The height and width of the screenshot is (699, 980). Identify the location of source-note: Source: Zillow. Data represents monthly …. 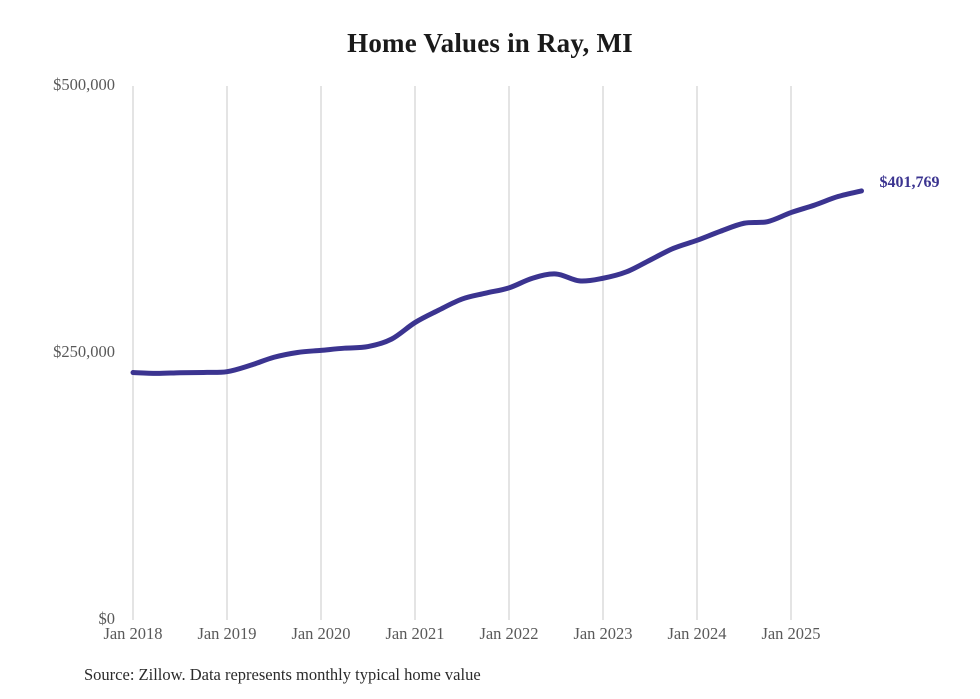
(282, 674).